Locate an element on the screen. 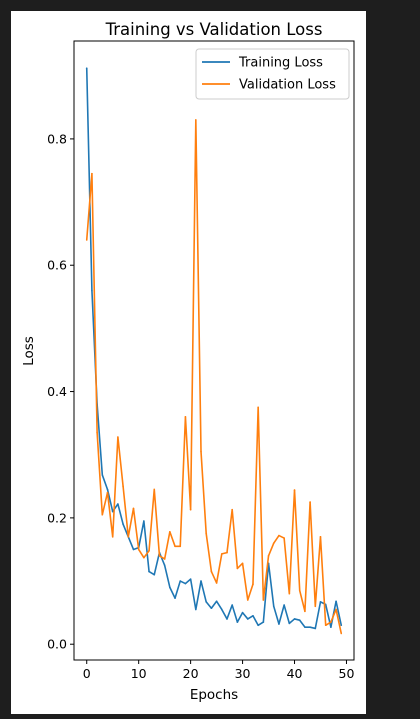 This screenshot has height=719, width=420. x-tick-label: 10 is located at coordinates (139, 673).